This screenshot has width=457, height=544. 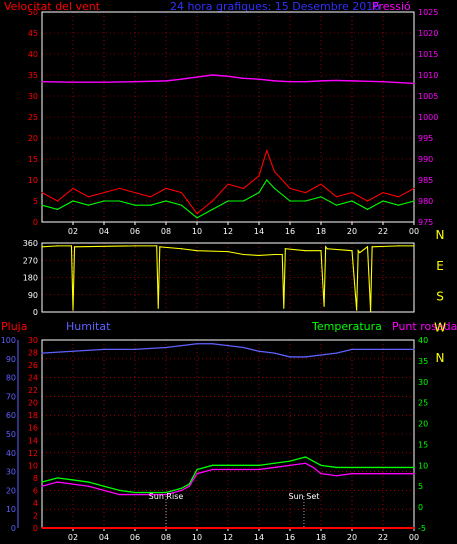 I want to click on wind-speed-axis-ytick-label: 40, so click(x=33, y=54).